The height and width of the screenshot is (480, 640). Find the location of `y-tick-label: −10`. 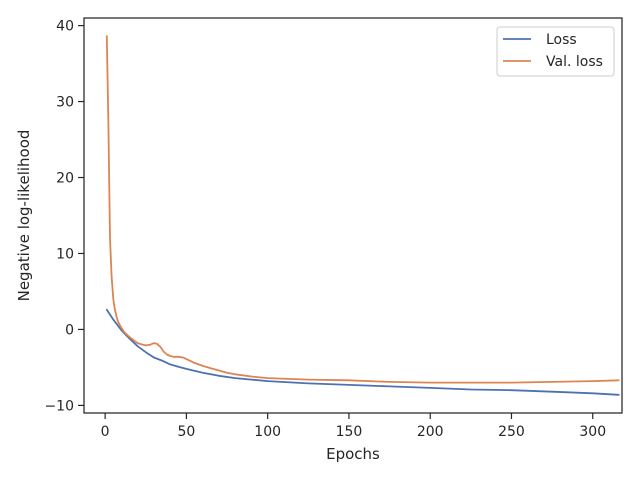

y-tick-label: −10 is located at coordinates (59, 406).